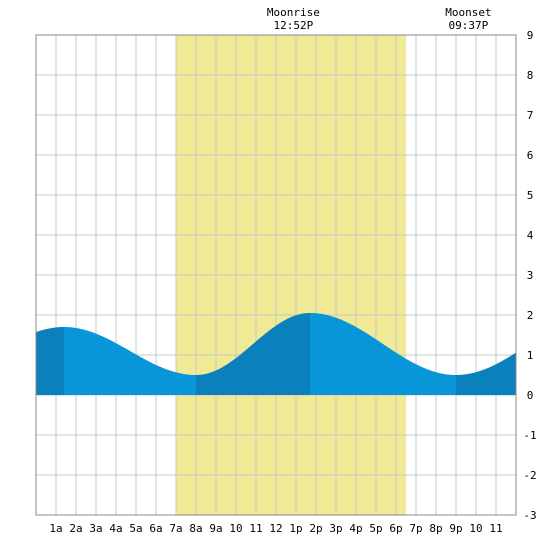  Describe the element at coordinates (294, 25) in the screenshot. I see `moonrise-time: 12:52P` at that location.